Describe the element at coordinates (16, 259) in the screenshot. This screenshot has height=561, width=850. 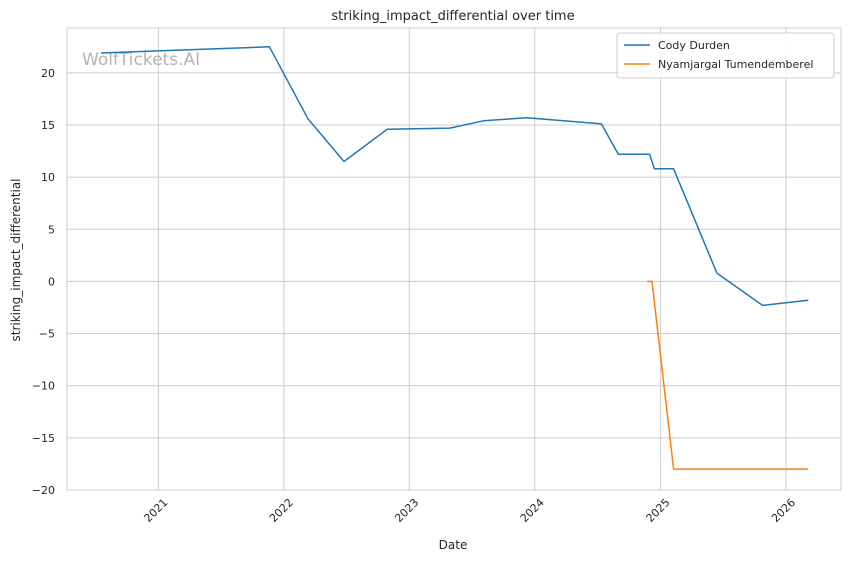
I see `y-axis-label: striking_impact_differential` at that location.